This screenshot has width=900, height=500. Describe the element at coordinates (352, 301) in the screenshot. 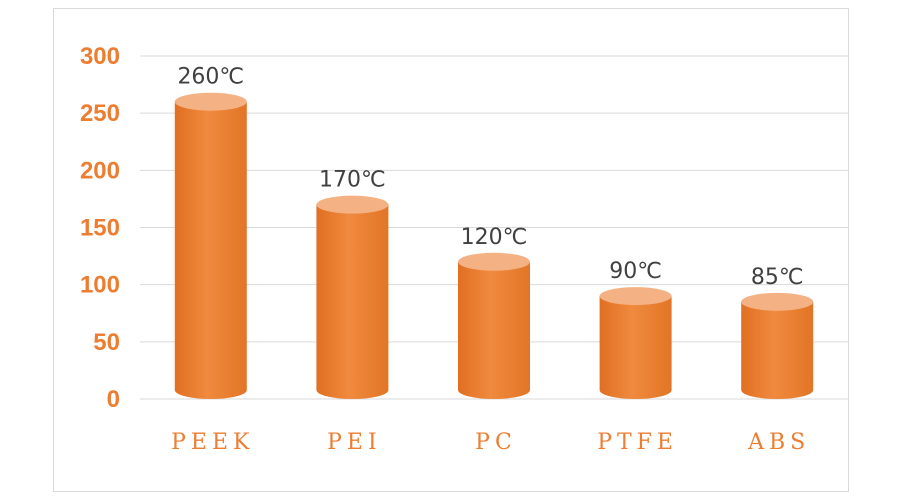

I see `bar-pei` at that location.